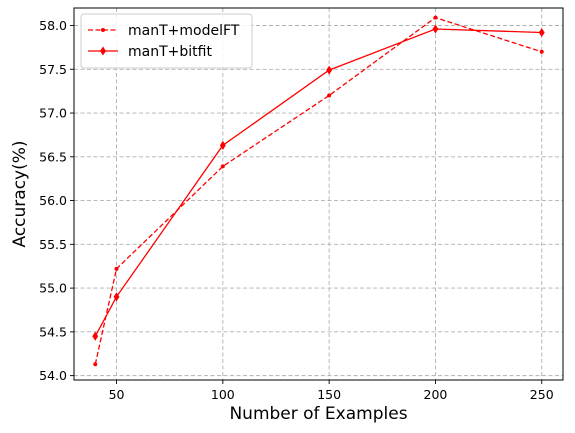 This screenshot has height=433, width=575. Describe the element at coordinates (53, 156) in the screenshot. I see `y-tick-label: 56.5` at that location.